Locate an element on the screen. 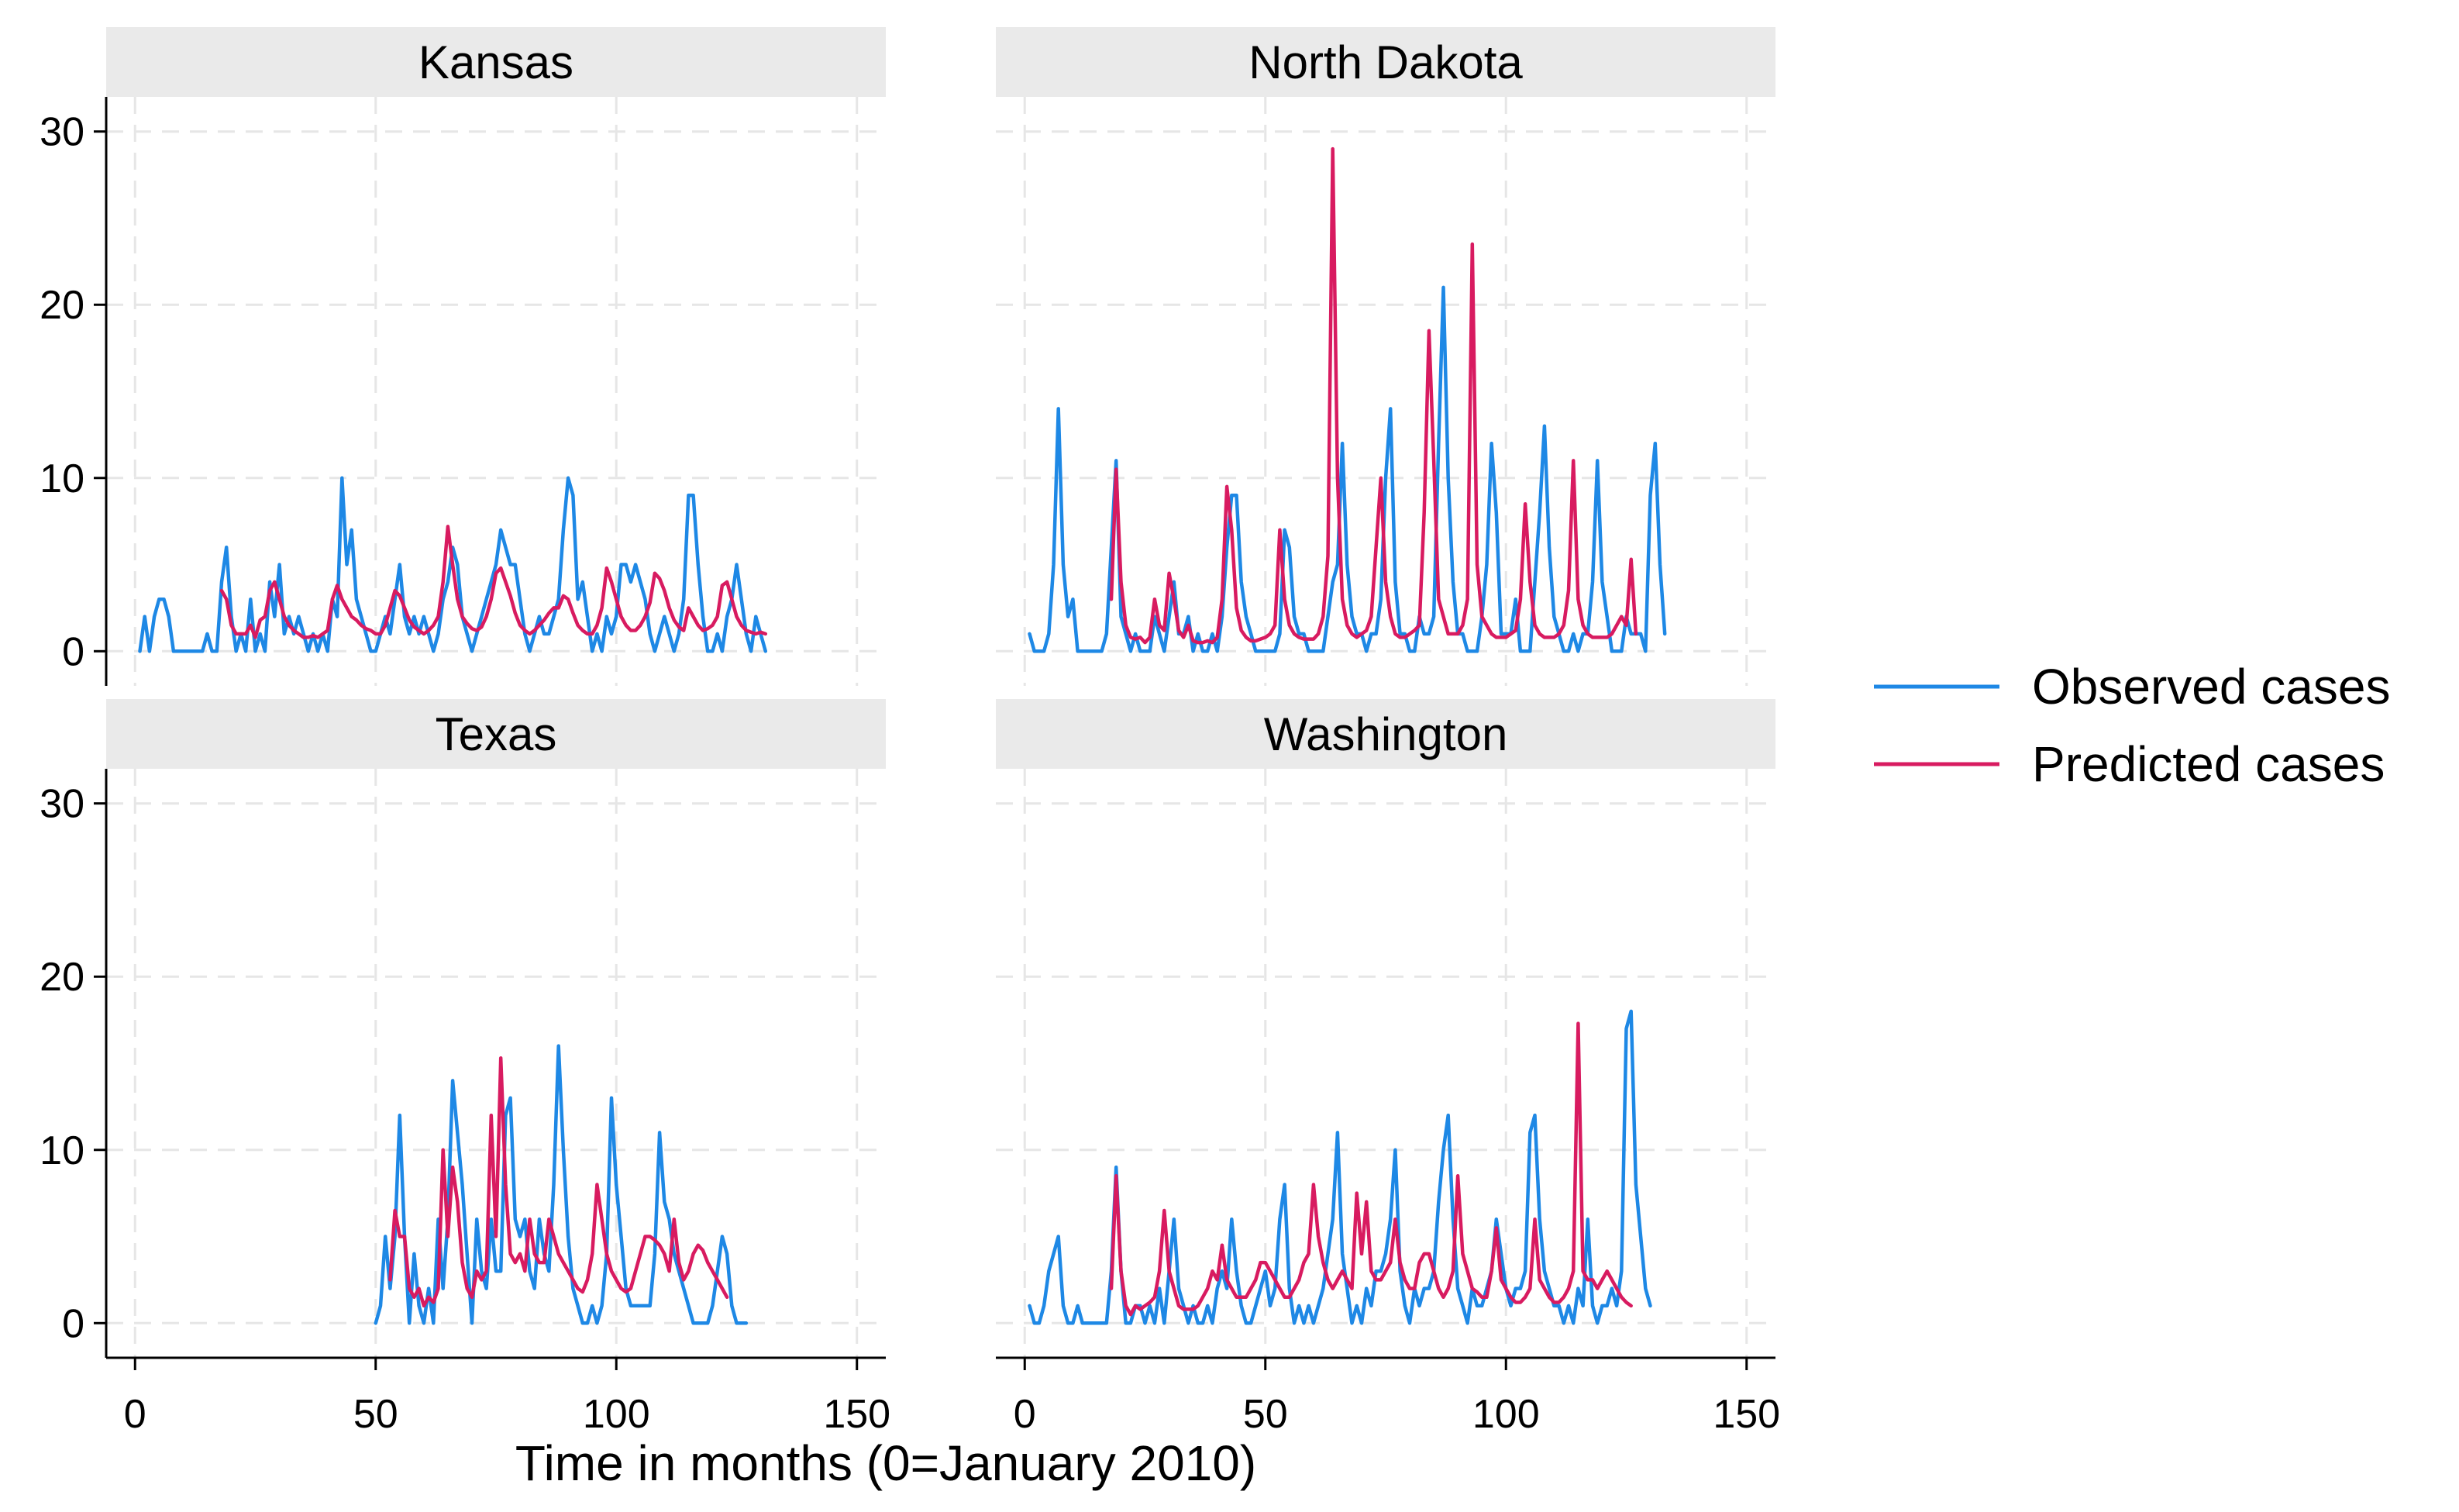  legend-label: Predicted cases is located at coordinates (2208, 764).